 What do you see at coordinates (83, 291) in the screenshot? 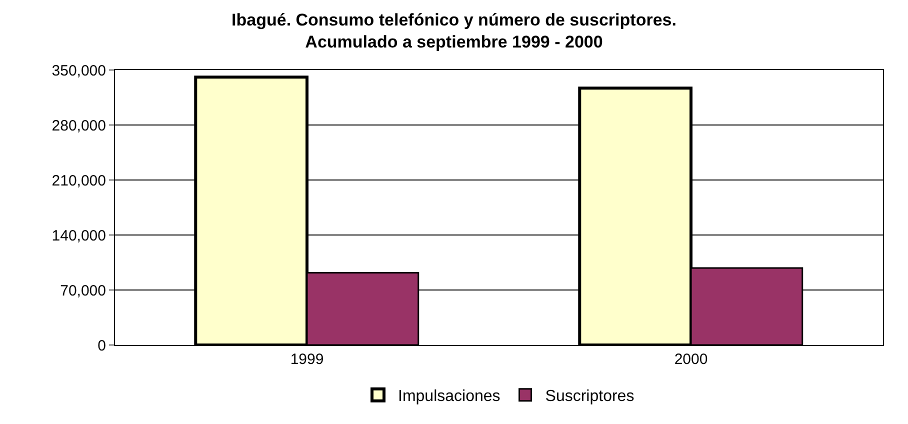
I see `y-tick-label: 70,000` at bounding box center [83, 291].